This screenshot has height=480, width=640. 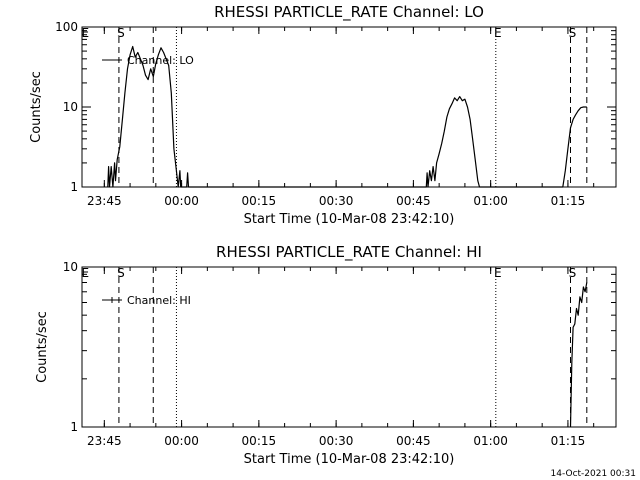 I want to click on plot-timestamp: 14-Oct-2021 00:31, so click(x=593, y=474).